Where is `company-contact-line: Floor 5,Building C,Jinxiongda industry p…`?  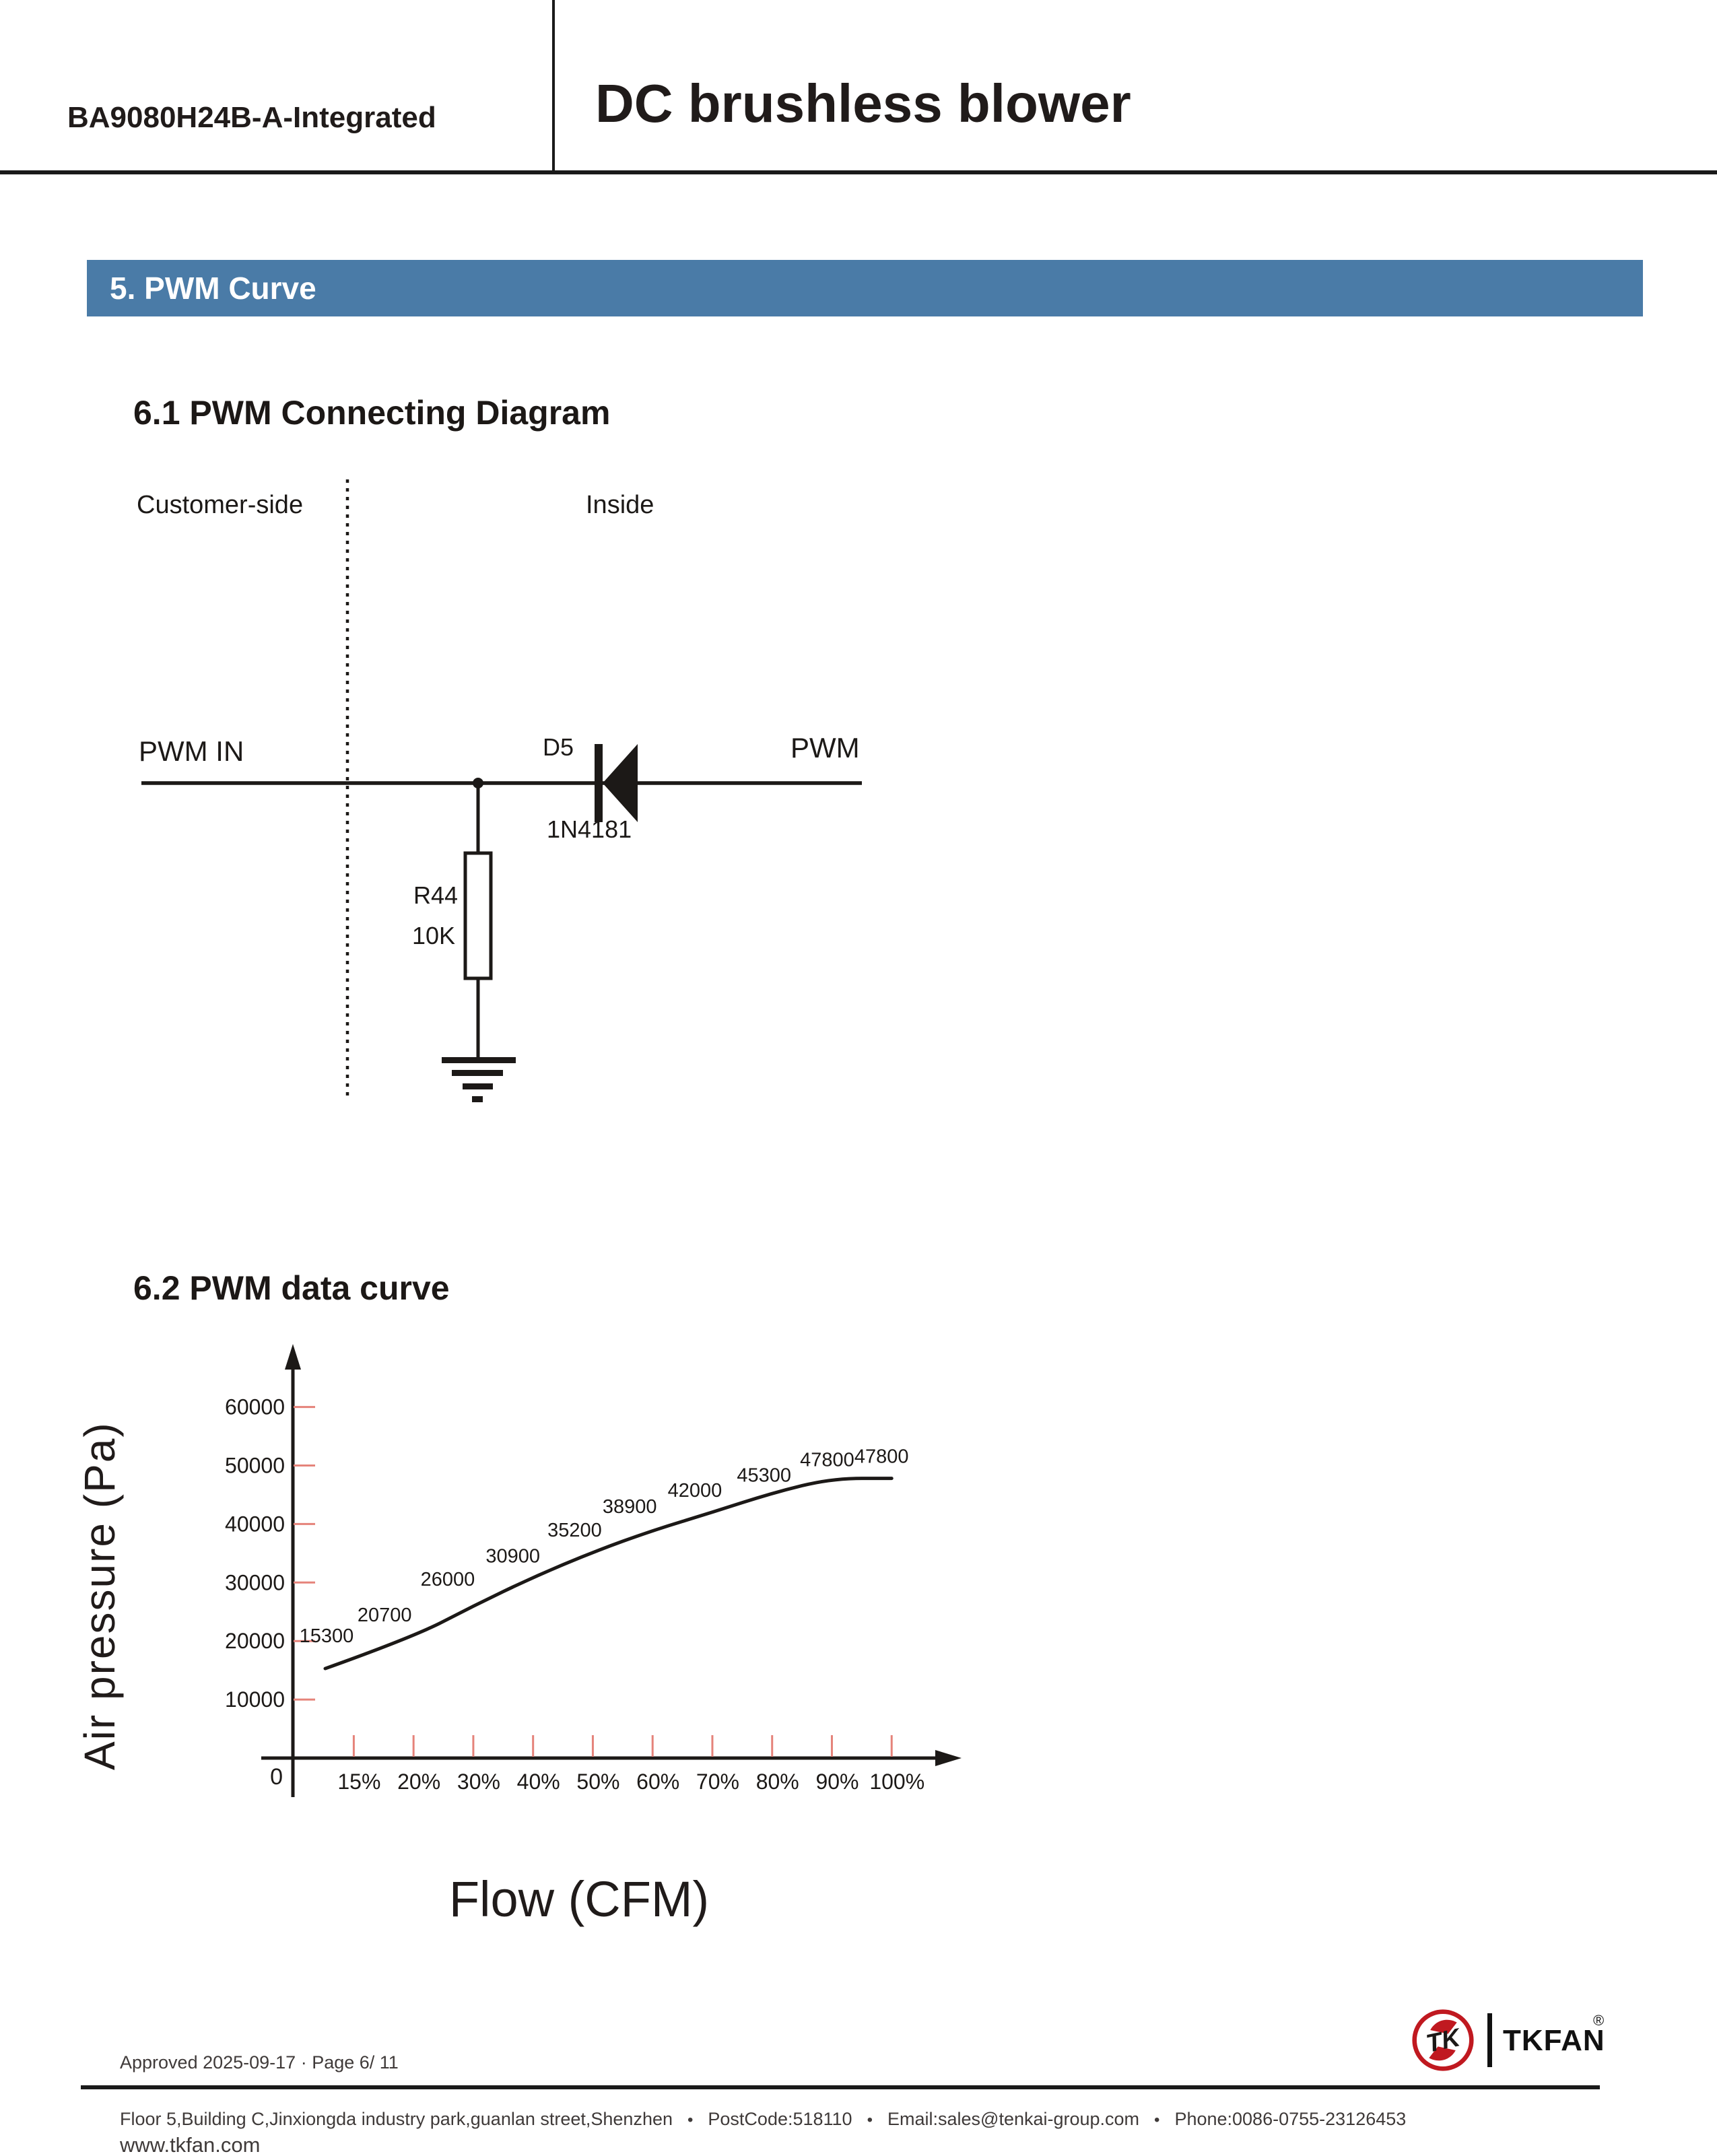 company-contact-line: Floor 5,Building C,Jinxiongda industry p… is located at coordinates (763, 2119).